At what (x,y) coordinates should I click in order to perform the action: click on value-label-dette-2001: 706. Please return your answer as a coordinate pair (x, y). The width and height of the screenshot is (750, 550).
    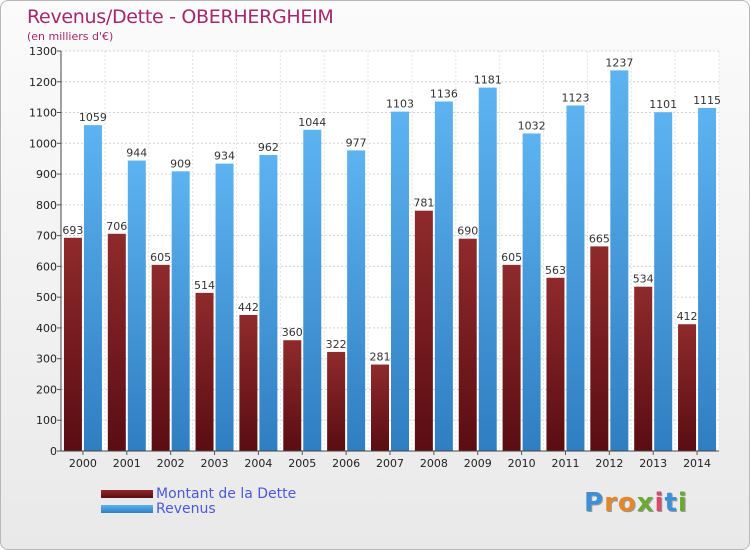
    Looking at the image, I should click on (116, 226).